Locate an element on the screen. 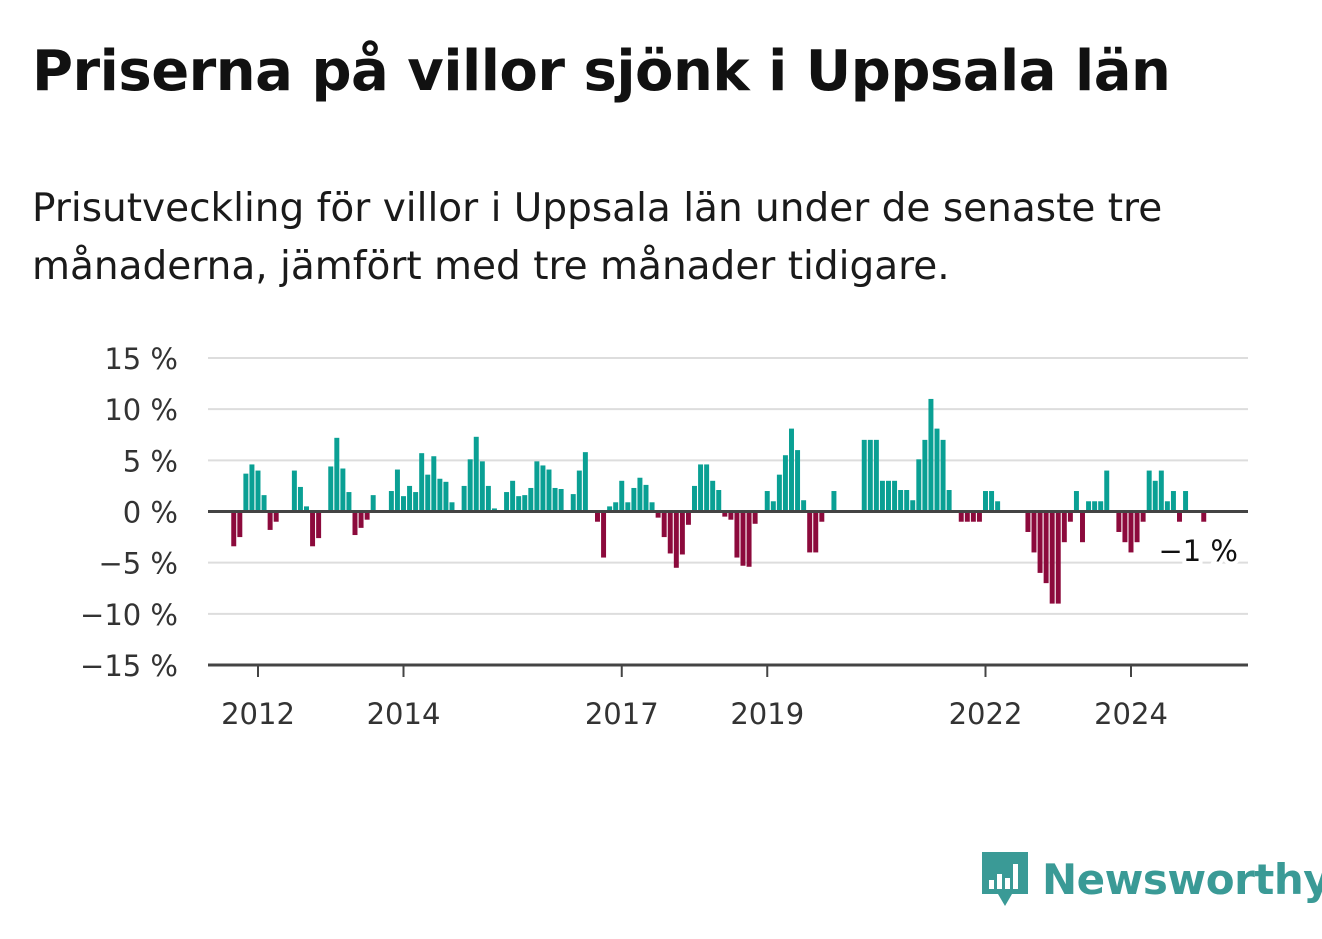  last-value-label: −1 % is located at coordinates (1198, 551).